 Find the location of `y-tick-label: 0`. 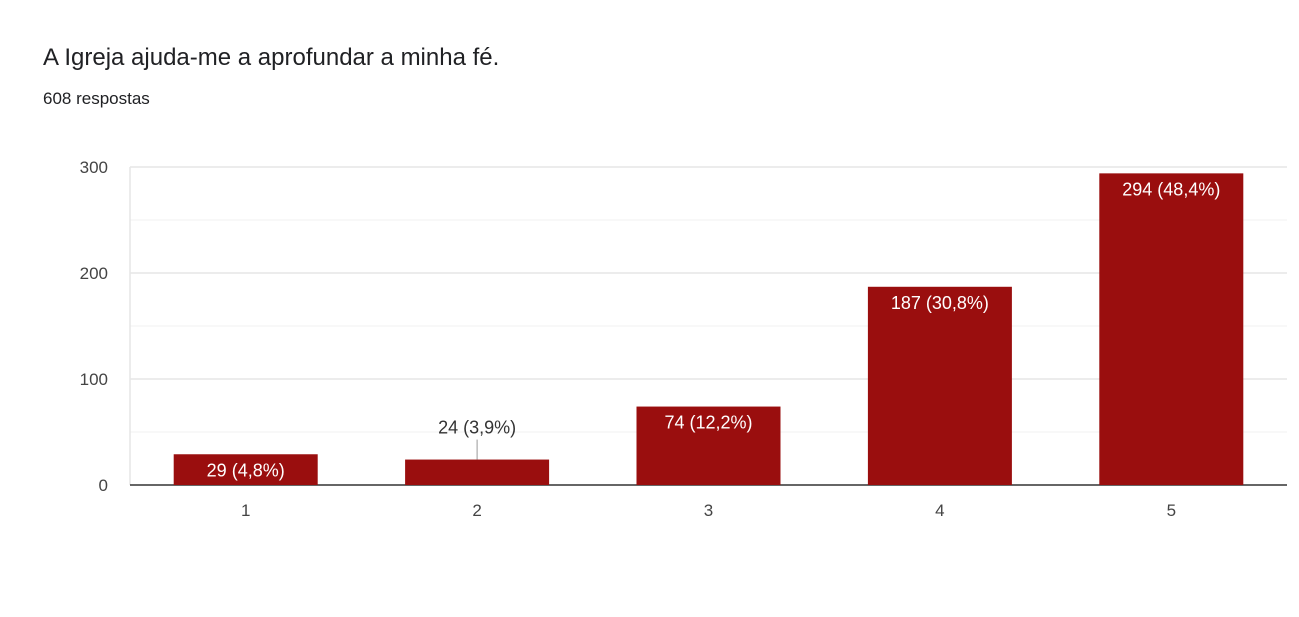

y-tick-label: 0 is located at coordinates (103, 485).